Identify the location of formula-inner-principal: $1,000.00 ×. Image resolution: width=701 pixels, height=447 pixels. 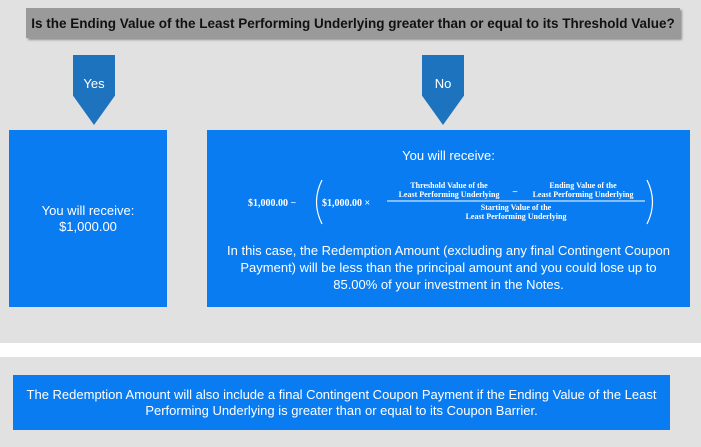
(346, 203).